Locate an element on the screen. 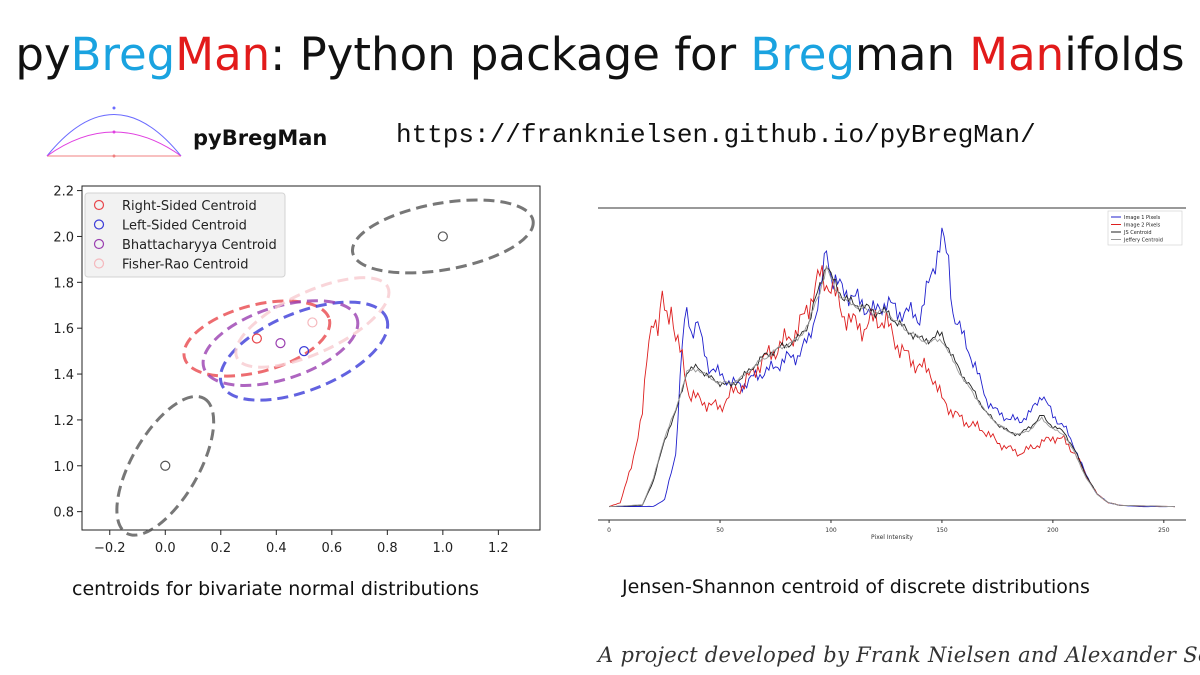 The image size is (1200, 675). x-tick-label: 150 is located at coordinates (942, 530).